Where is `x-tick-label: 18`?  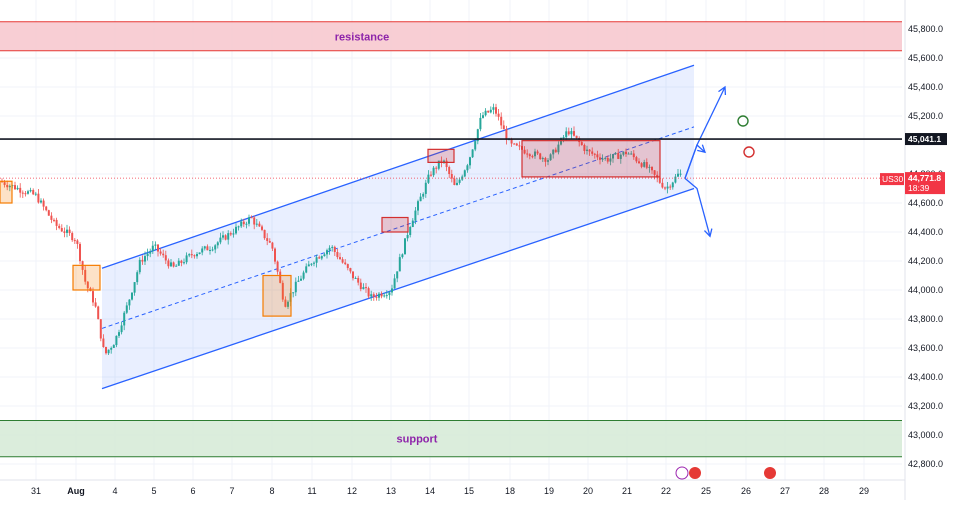 x-tick-label: 18 is located at coordinates (510, 491).